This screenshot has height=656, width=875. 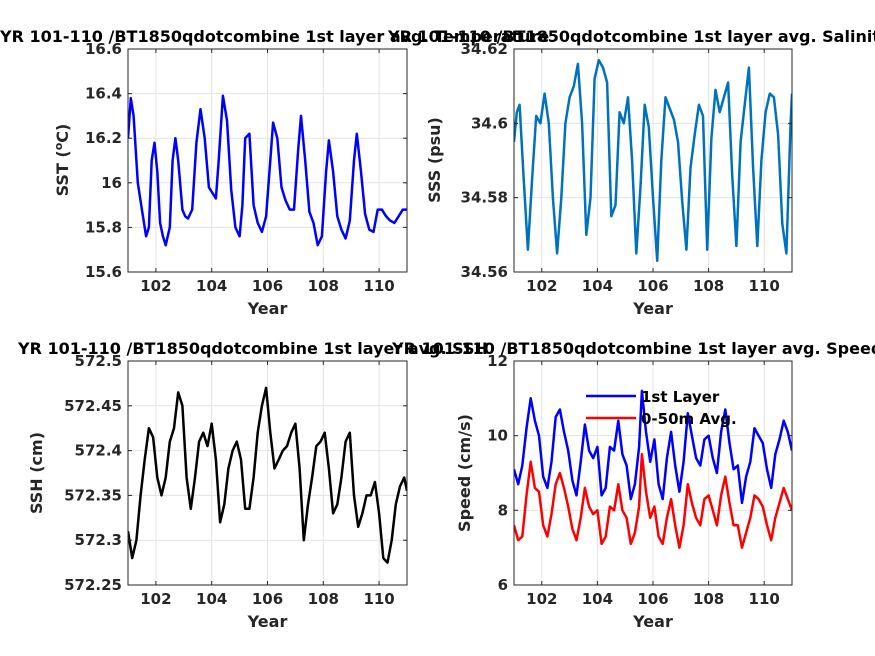 What do you see at coordinates (111, 183) in the screenshot?
I see `y-tick-label: 16` at bounding box center [111, 183].